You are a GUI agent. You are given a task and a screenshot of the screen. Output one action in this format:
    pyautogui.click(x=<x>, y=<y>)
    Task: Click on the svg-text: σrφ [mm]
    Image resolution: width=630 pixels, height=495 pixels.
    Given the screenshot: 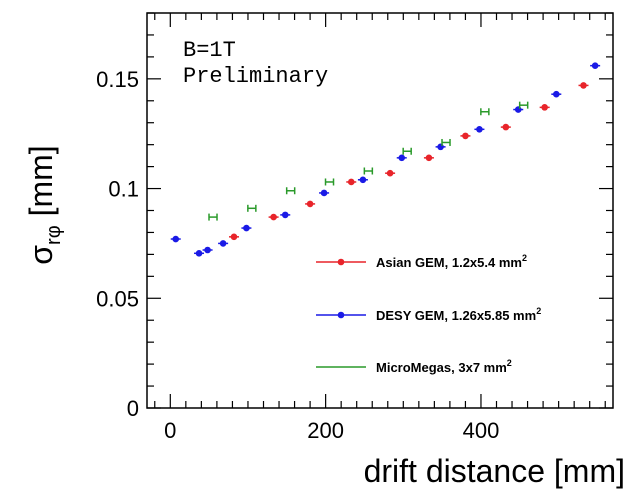 What is the action you would take?
    pyautogui.click(x=44, y=204)
    